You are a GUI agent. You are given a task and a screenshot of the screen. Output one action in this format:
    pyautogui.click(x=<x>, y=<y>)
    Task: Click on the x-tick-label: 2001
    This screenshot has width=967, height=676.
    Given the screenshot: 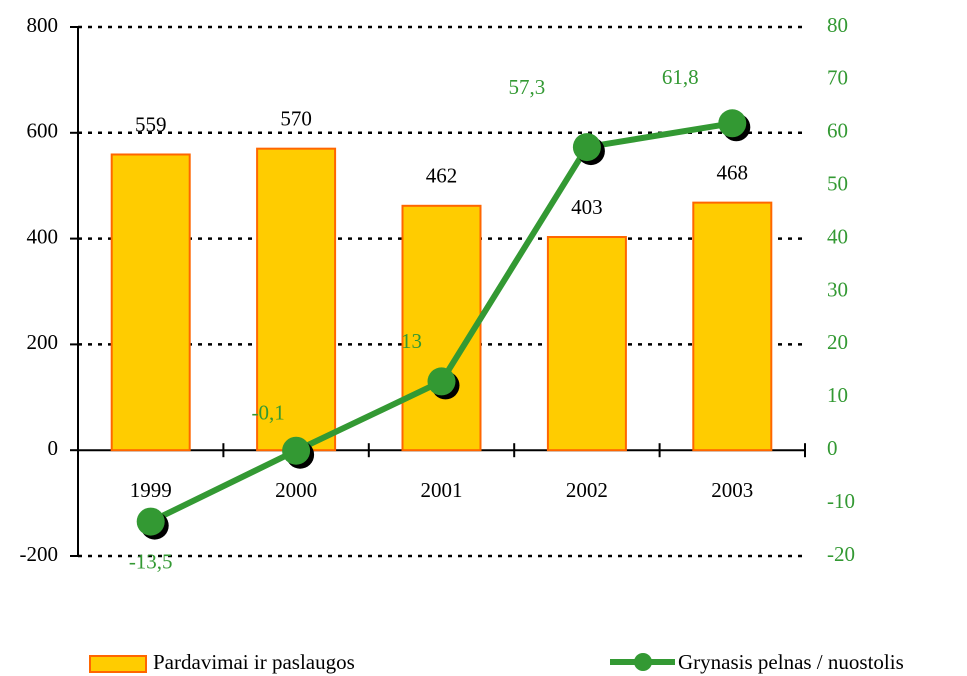 What is the action you would take?
    pyautogui.click(x=442, y=490)
    